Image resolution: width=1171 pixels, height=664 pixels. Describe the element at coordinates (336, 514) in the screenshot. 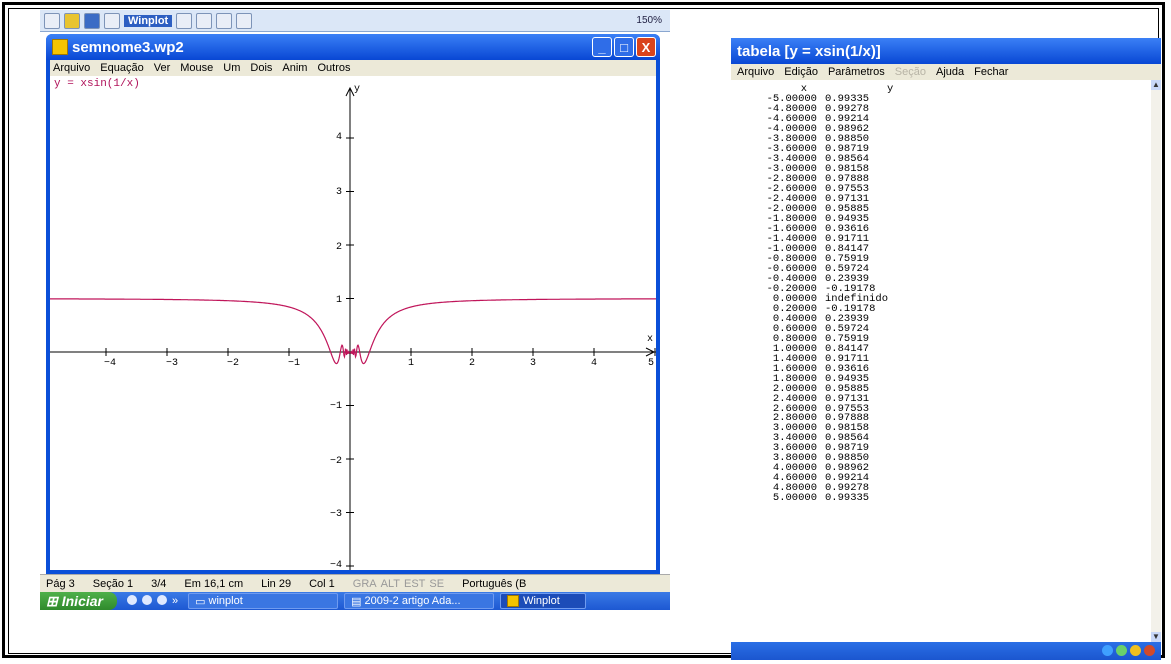

I see `y-tick-label: −3` at that location.